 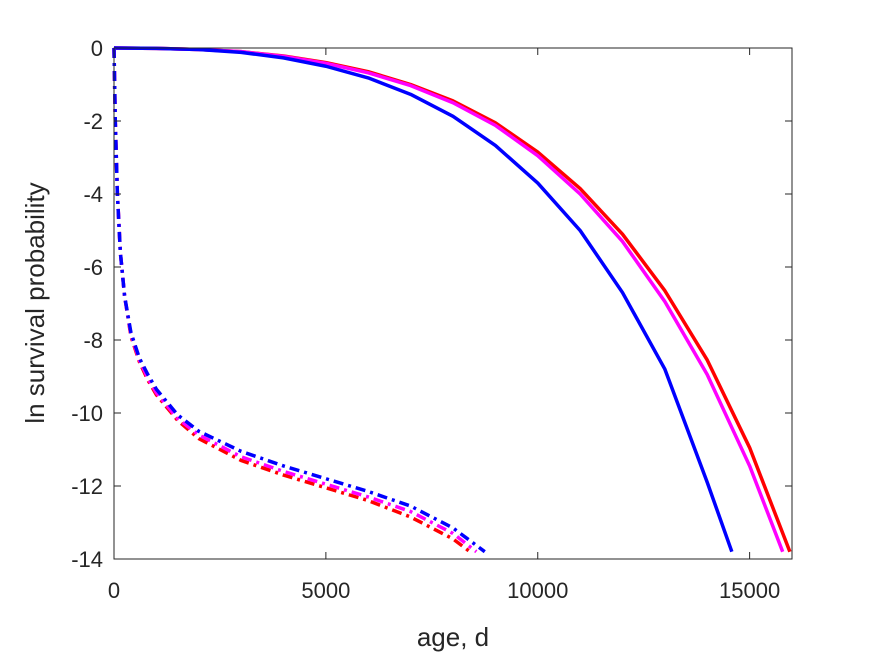 I want to click on y-axis-label: ln survival probability, so click(x=35, y=302).